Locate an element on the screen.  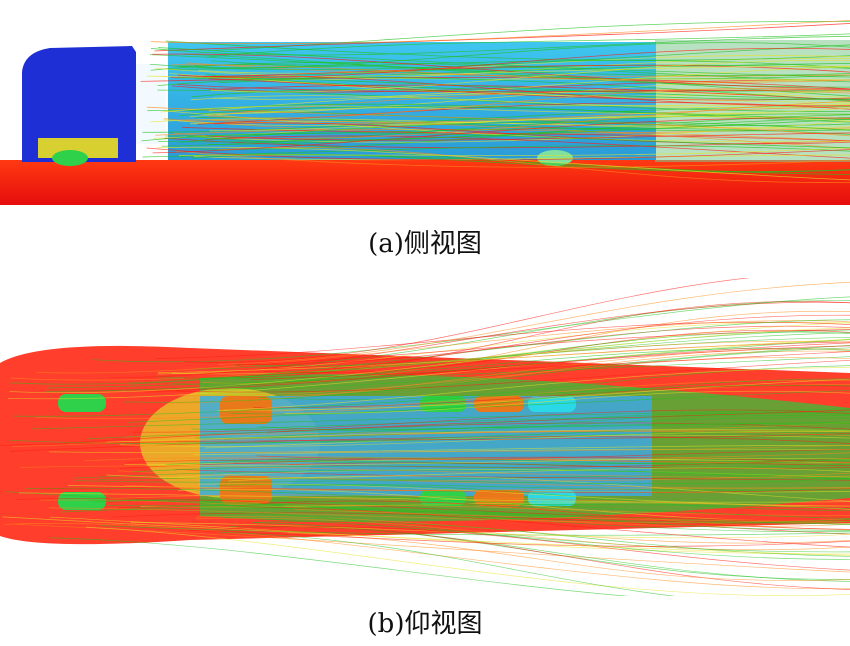
ground-flow-band is located at coordinates (425, 182).